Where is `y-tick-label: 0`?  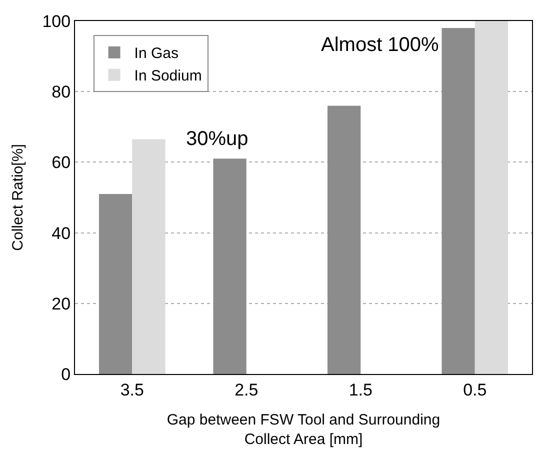
y-tick-label: 0 is located at coordinates (66, 374).